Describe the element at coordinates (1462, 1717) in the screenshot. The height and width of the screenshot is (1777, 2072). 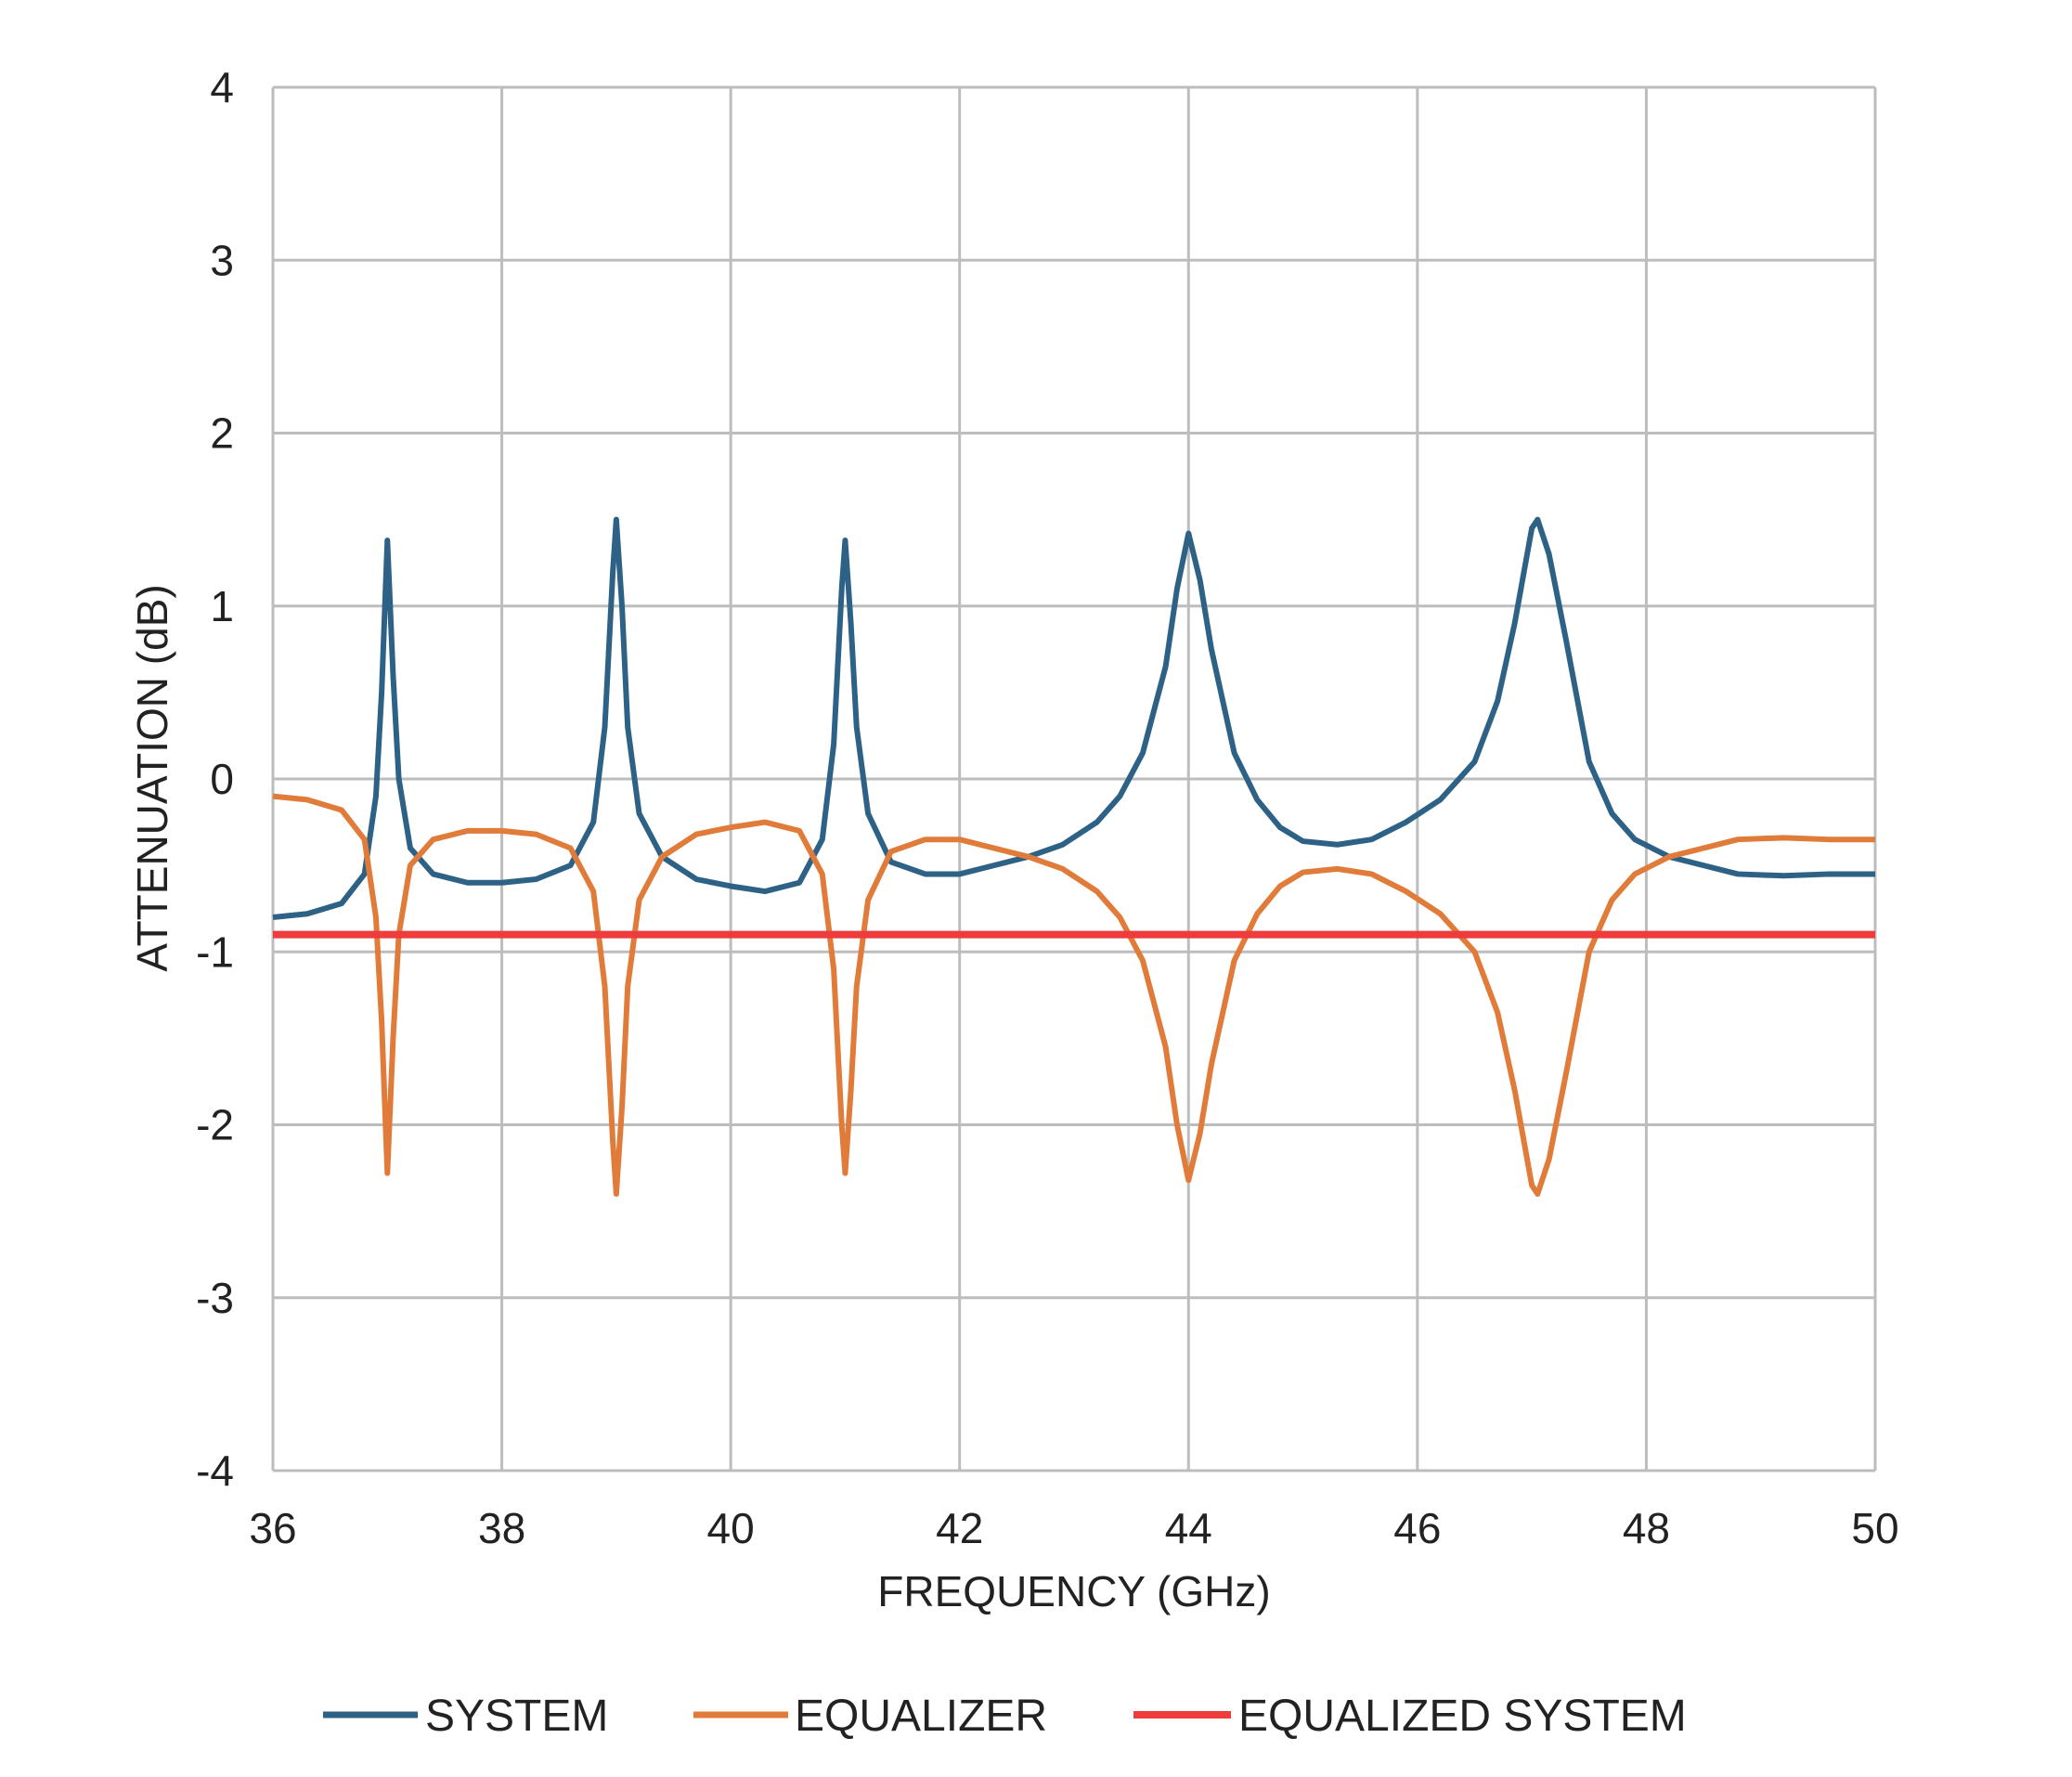
I see `legend-label-equalized-system: EQUALIZED SYSTEM` at that location.